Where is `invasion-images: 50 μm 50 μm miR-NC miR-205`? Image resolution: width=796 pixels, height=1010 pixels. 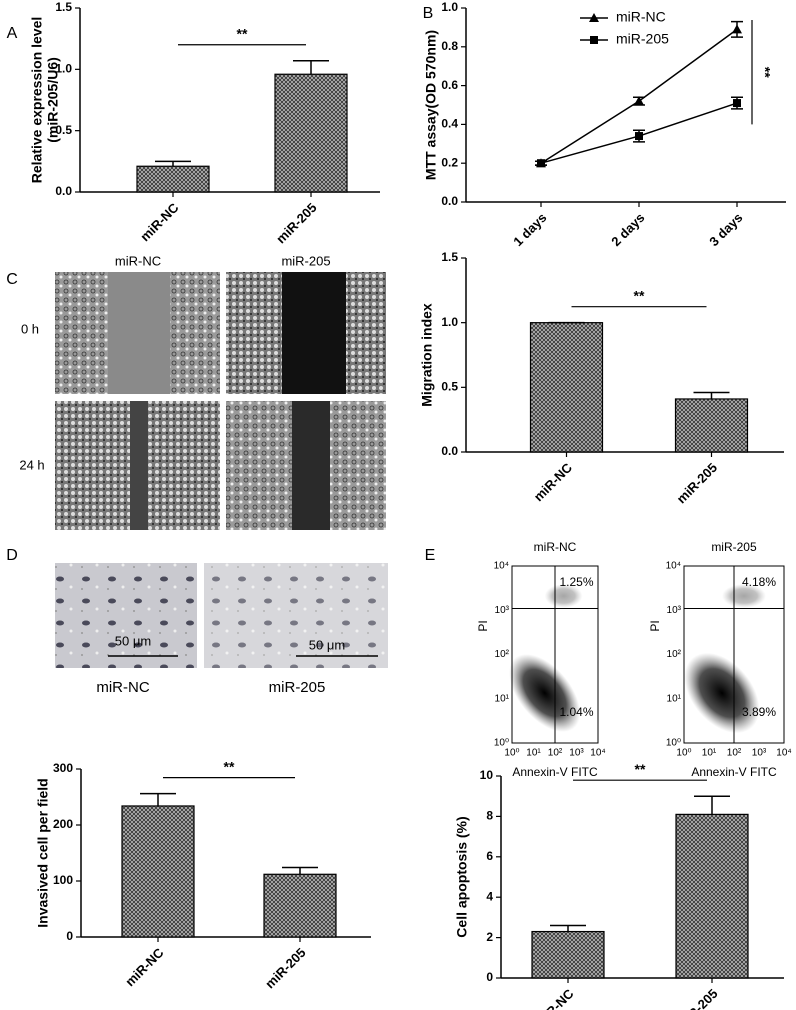
invasion-images: 50 μm 50 μm miR-NC miR-205 is located at coordinates (221, 629).